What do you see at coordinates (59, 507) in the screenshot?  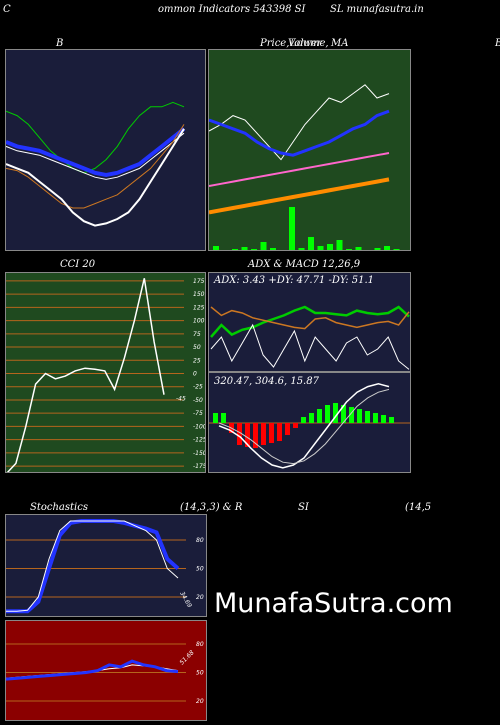 I see `stoch-title: Stochastics` at bounding box center [59, 507].